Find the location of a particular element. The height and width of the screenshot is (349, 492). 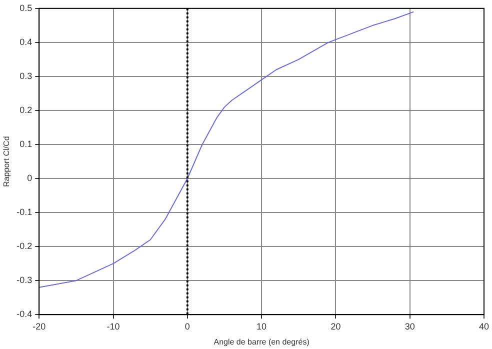

x-axis-title: Angle de barre (en degrés) is located at coordinates (262, 341).